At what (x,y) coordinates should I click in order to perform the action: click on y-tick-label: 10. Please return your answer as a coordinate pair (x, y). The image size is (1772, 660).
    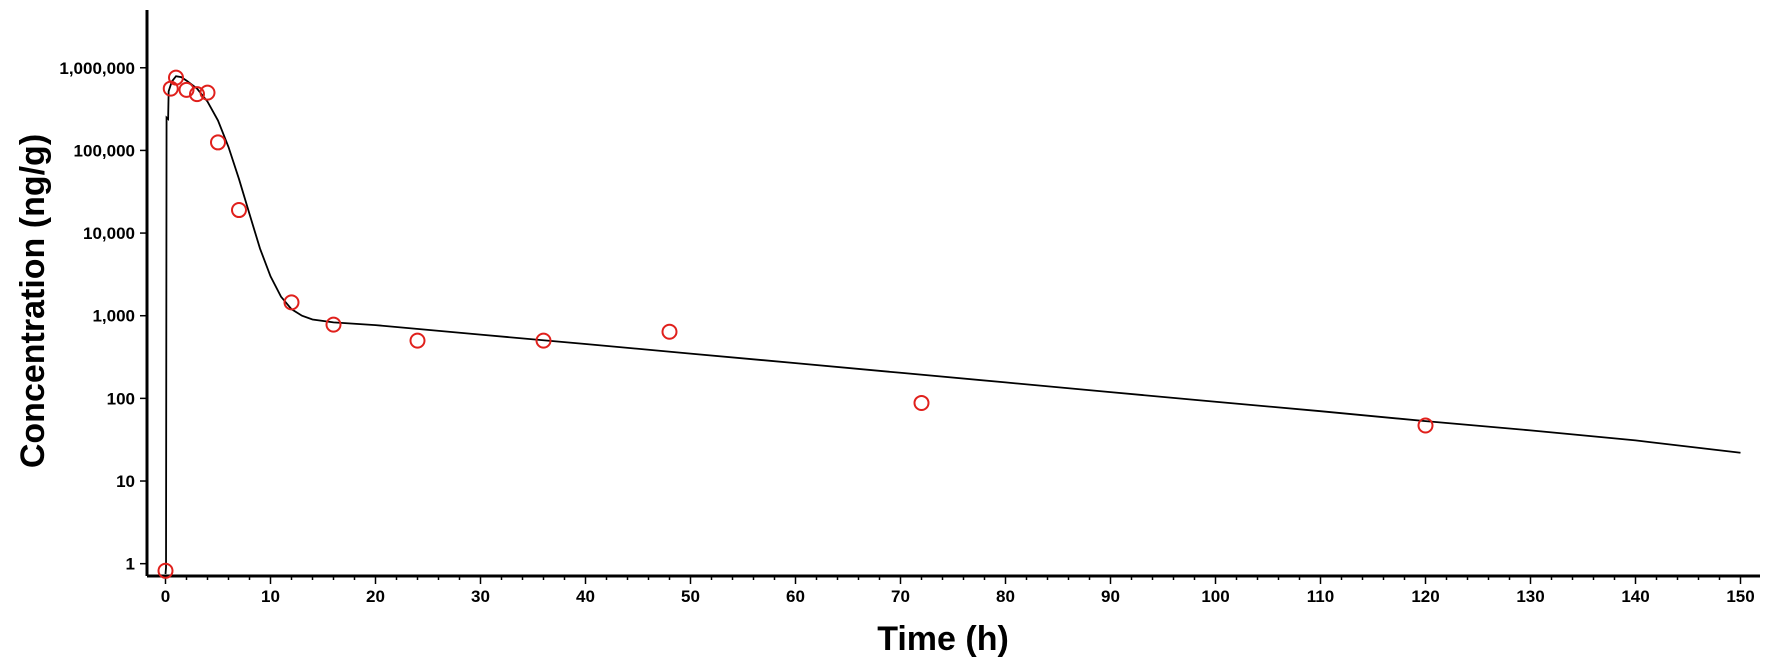
    Looking at the image, I should click on (125, 481).